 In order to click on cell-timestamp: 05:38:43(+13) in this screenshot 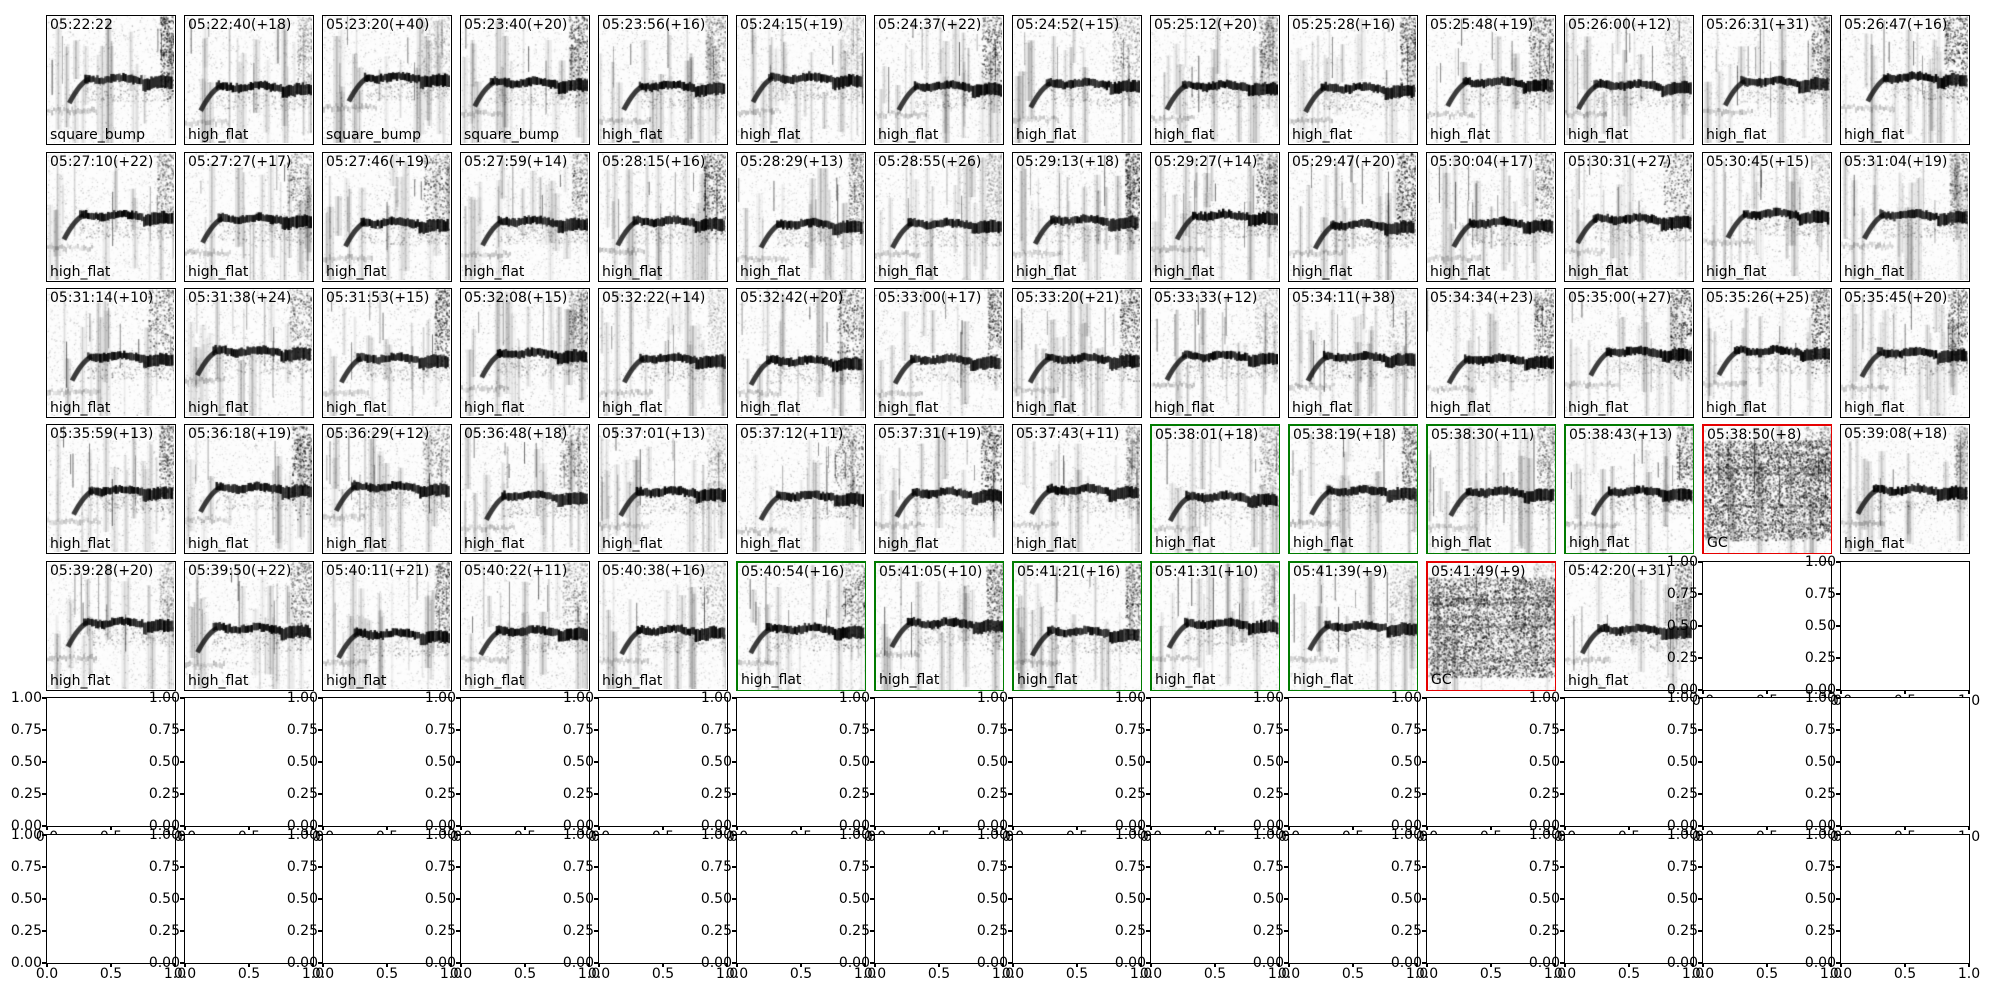, I will do `click(1621, 435)`.